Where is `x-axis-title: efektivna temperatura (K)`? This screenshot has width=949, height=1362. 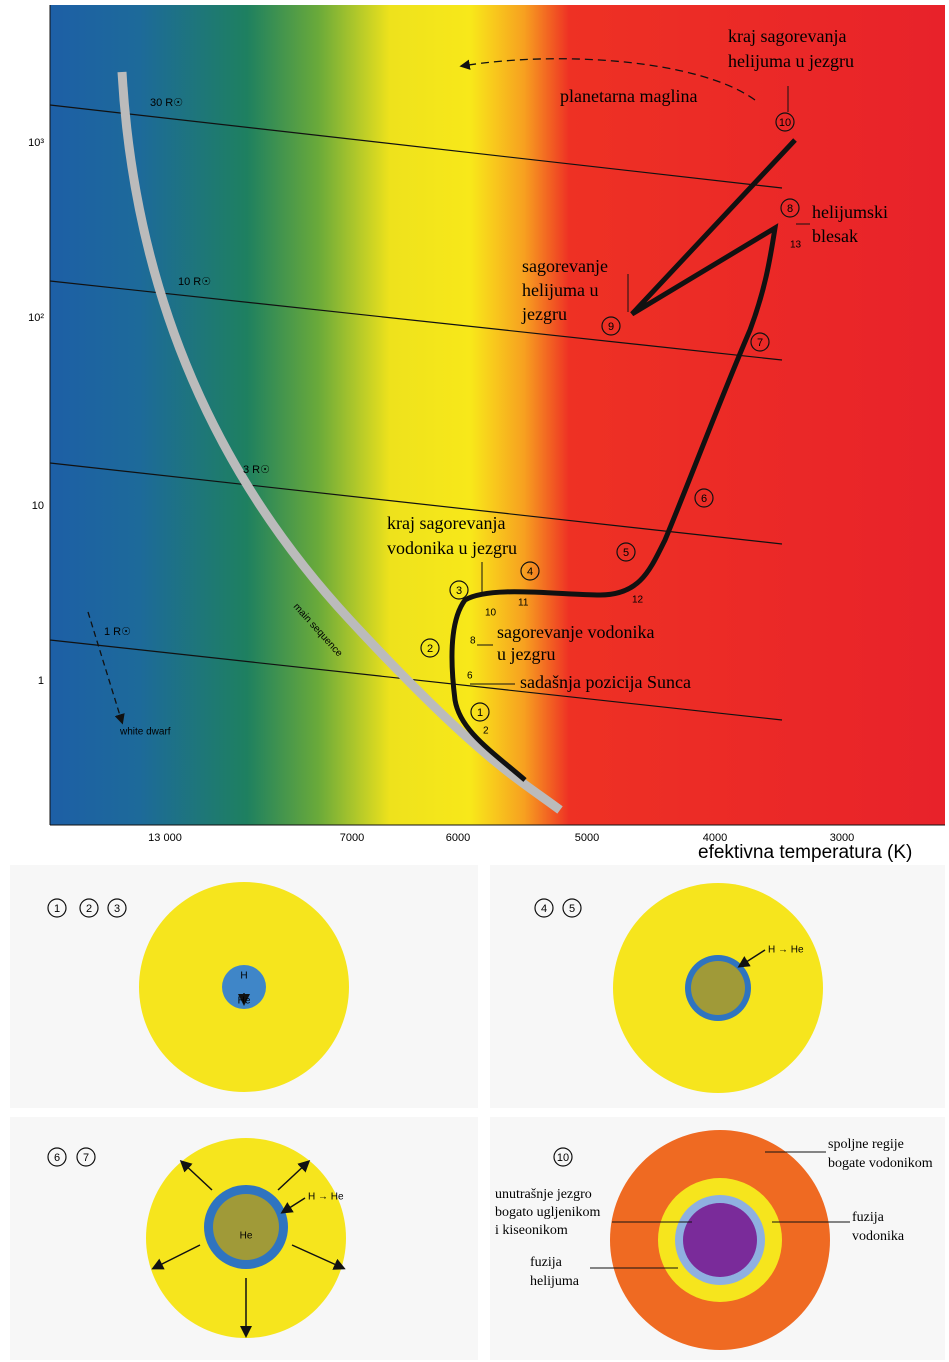 x-axis-title: efektivna temperatura (K) is located at coordinates (805, 852).